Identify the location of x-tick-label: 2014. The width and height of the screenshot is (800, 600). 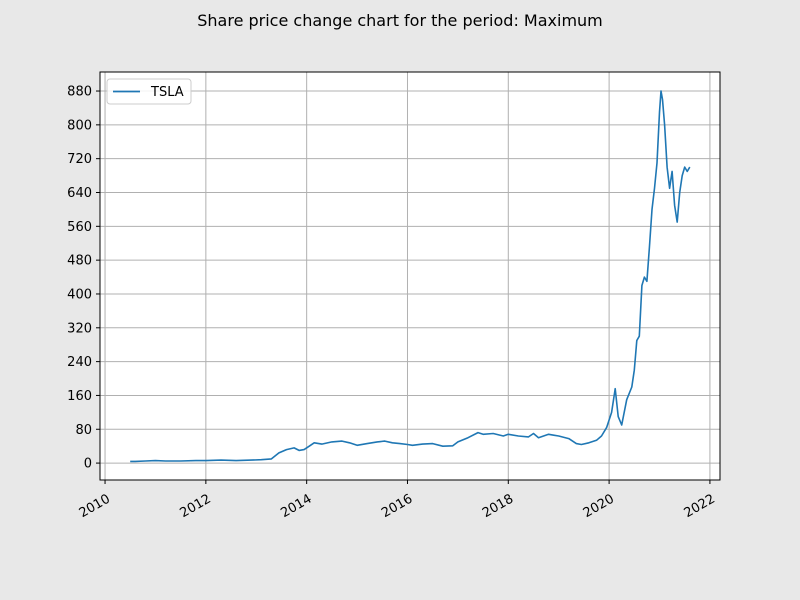
(296, 507).